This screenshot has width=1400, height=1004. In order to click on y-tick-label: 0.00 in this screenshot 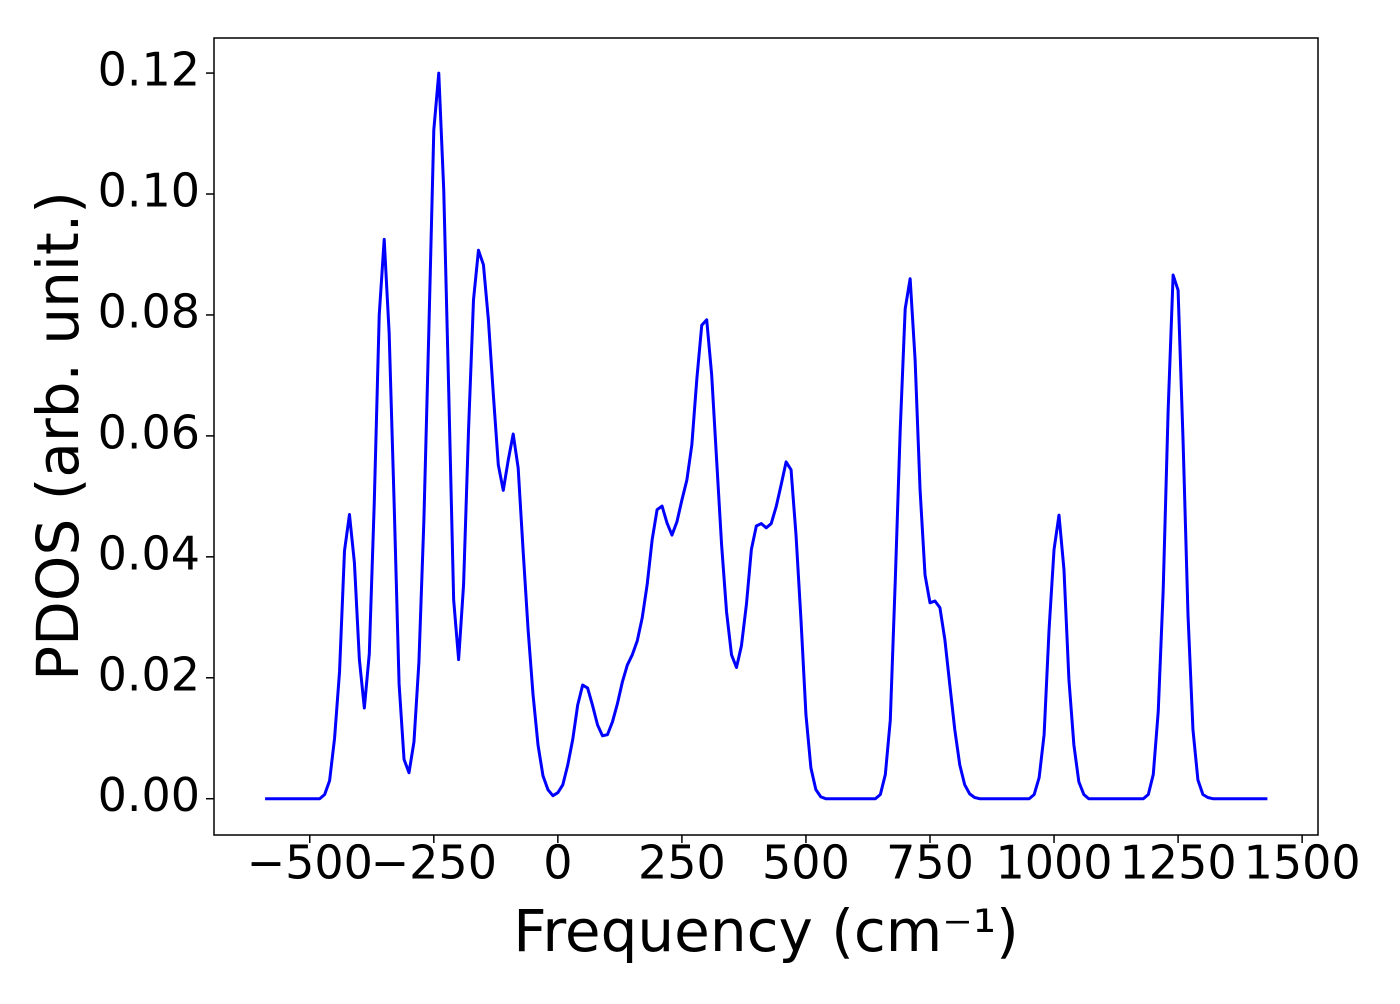, I will do `click(149, 795)`.